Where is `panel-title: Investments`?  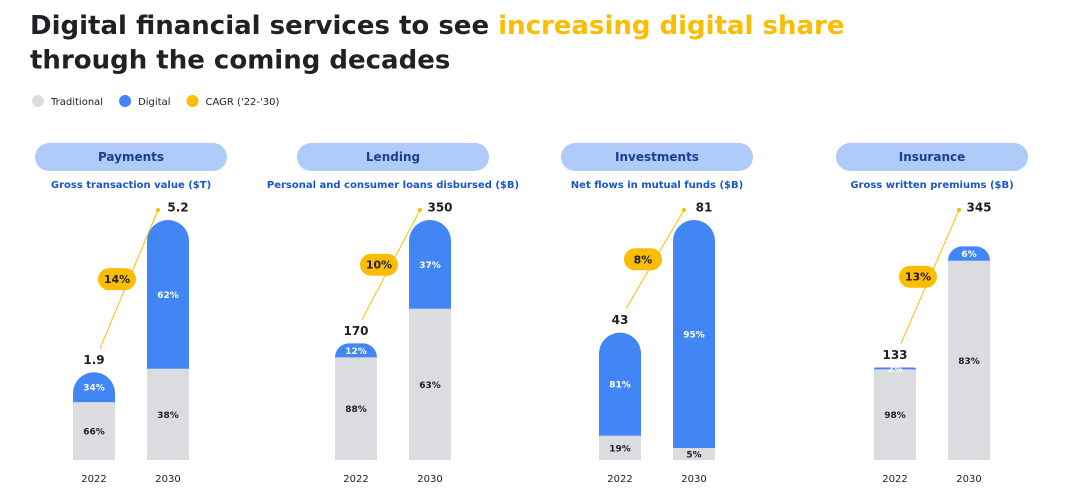 panel-title: Investments is located at coordinates (657, 157).